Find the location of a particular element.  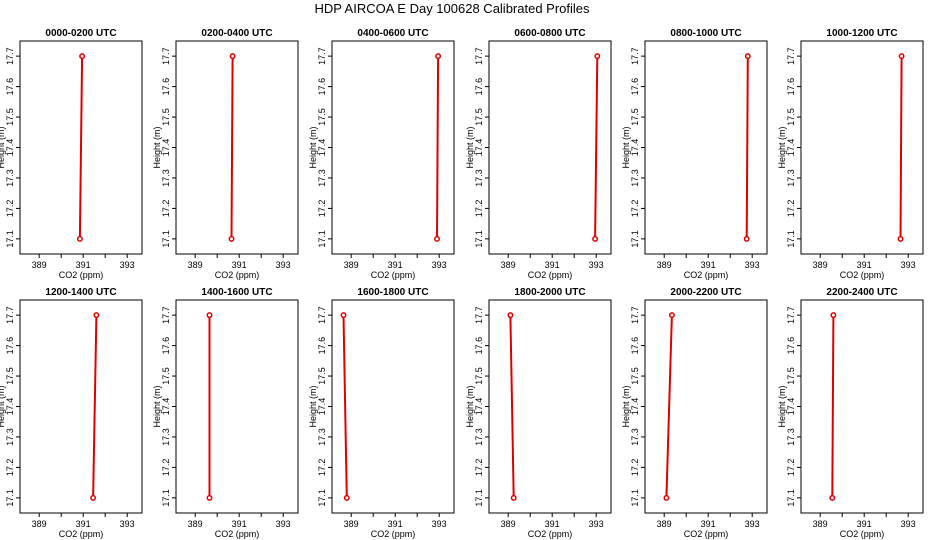

panel-title: 1000-1200 UTC is located at coordinates (861, 33).